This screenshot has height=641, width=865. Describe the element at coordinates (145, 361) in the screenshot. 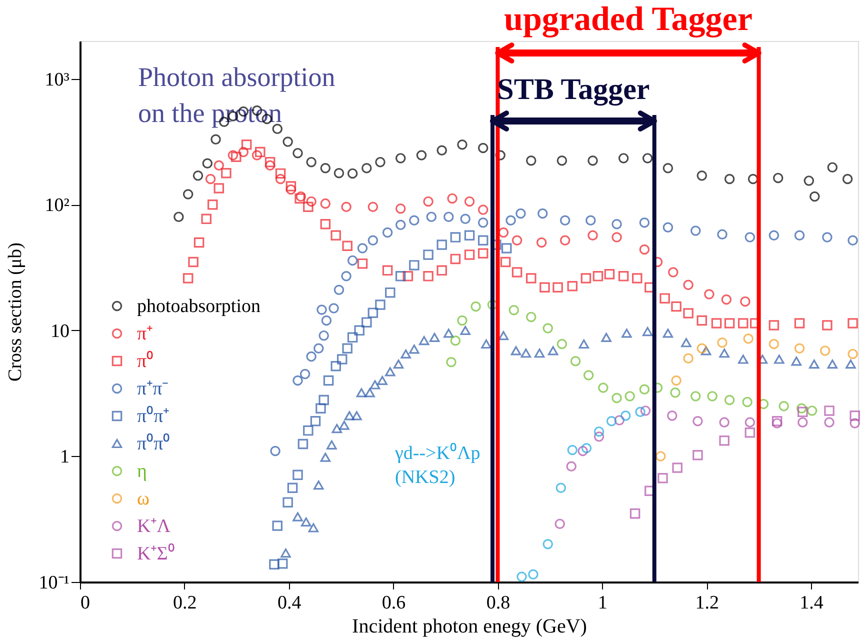

I see `legend-label: π⁰` at that location.